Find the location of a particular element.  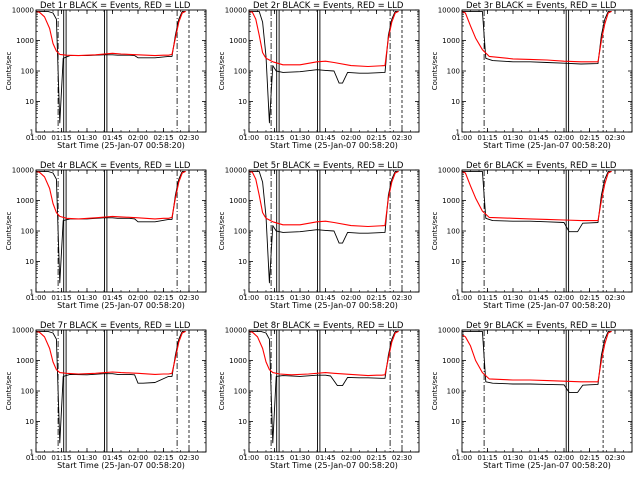

chart-title: Det 5r BLACK = Events, RED = LLD is located at coordinates (328, 166).